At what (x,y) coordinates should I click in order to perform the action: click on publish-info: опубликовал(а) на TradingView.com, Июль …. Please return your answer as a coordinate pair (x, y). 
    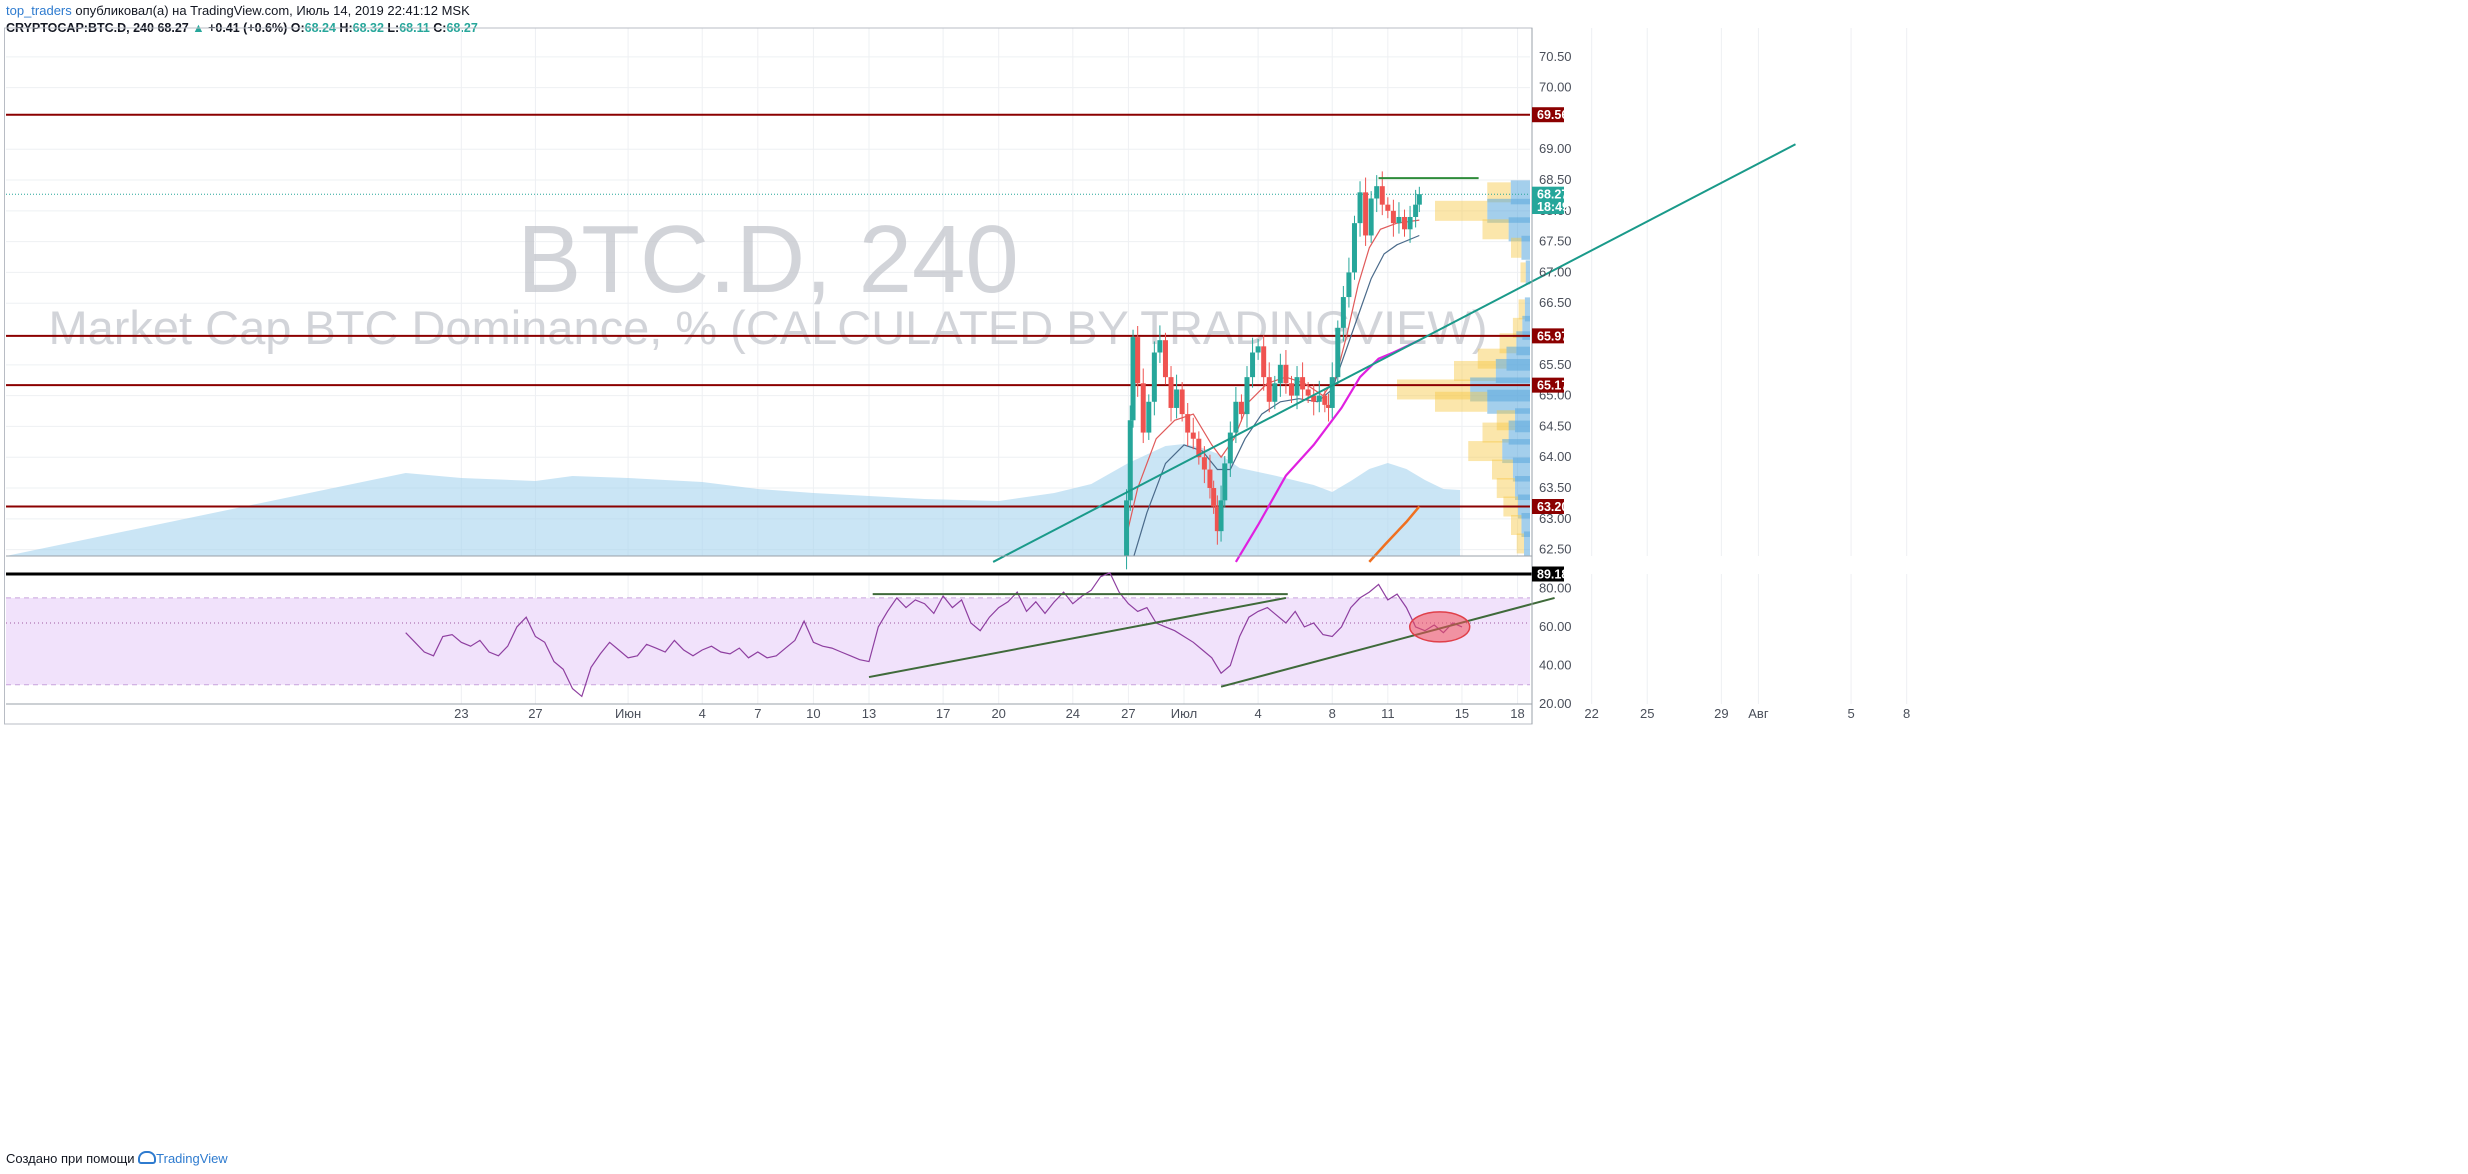
    Looking at the image, I should click on (270, 10).